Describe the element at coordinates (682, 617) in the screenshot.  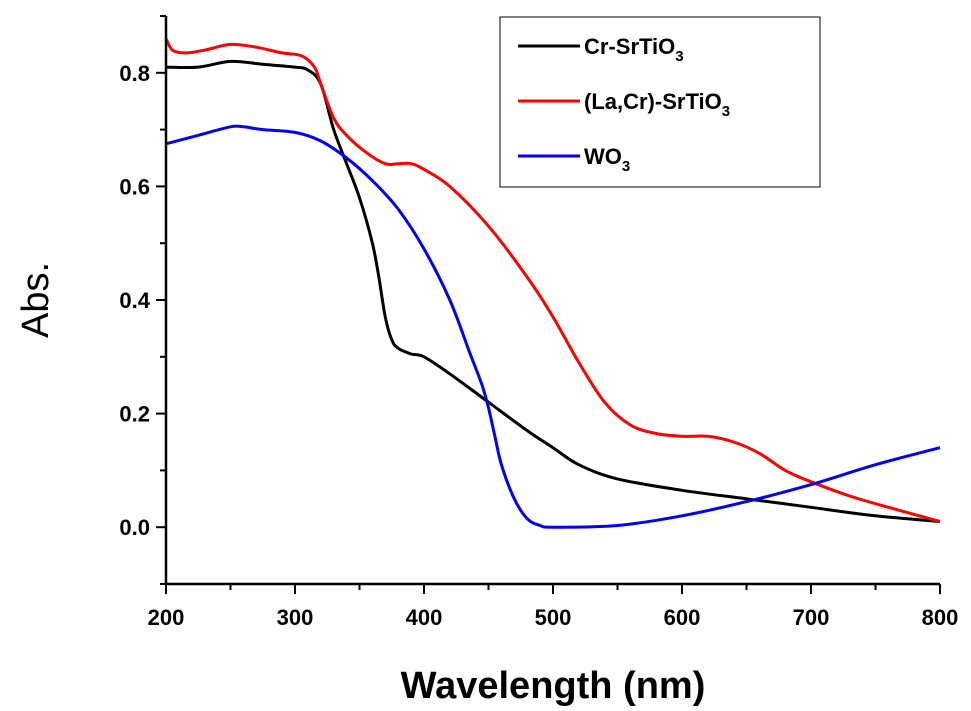
I see `x-tick-label: 600` at that location.